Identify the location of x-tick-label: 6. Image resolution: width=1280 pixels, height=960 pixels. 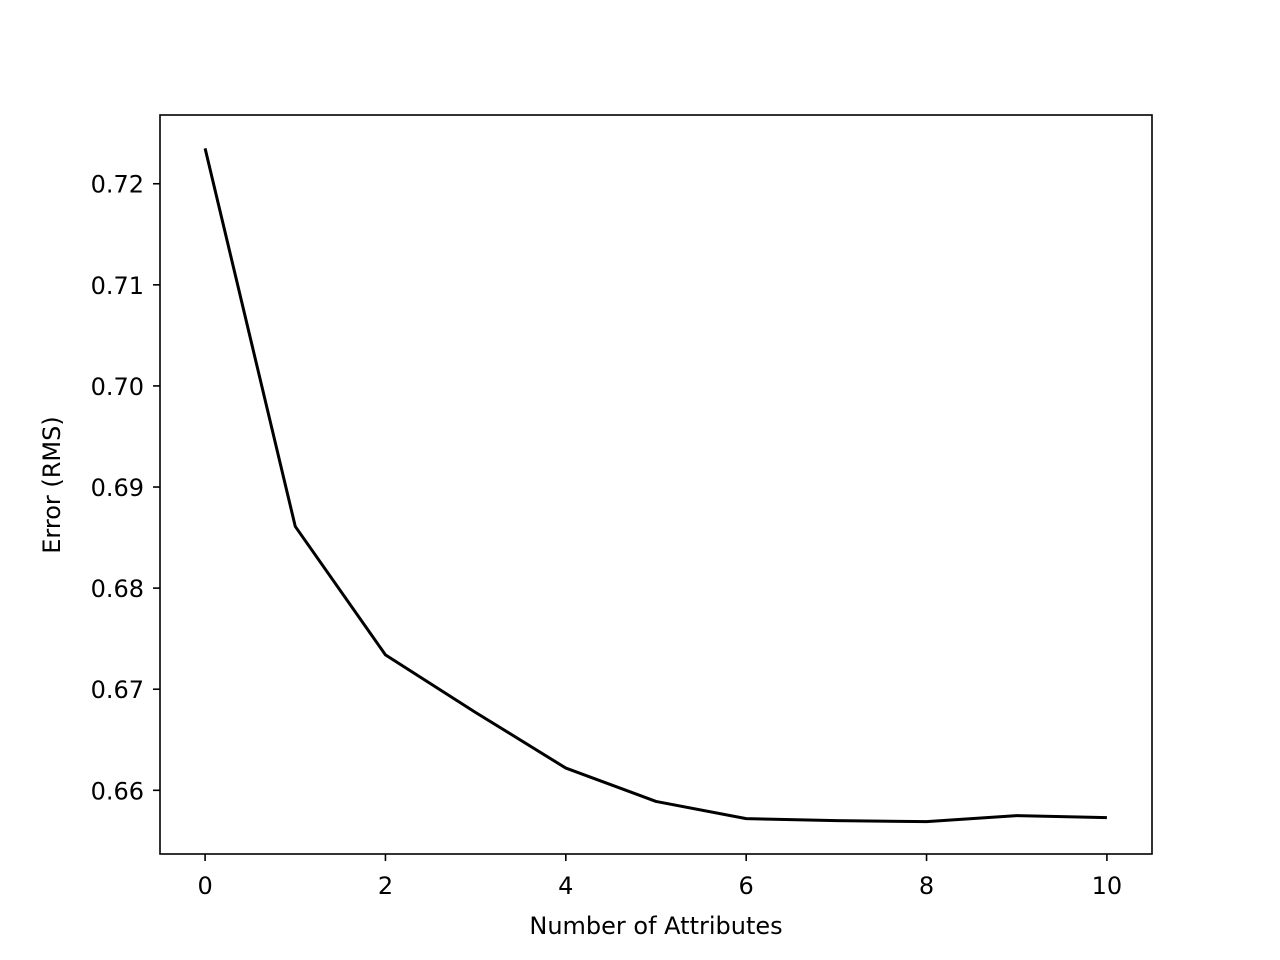
(746, 886).